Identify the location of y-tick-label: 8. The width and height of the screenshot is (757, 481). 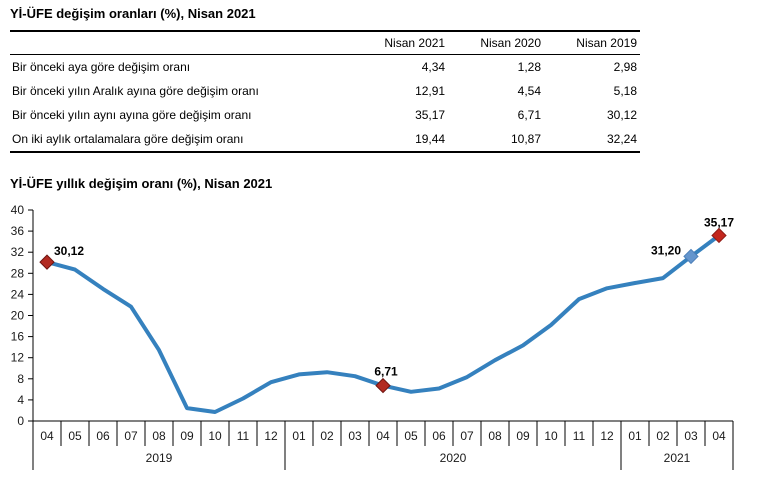
(20, 379).